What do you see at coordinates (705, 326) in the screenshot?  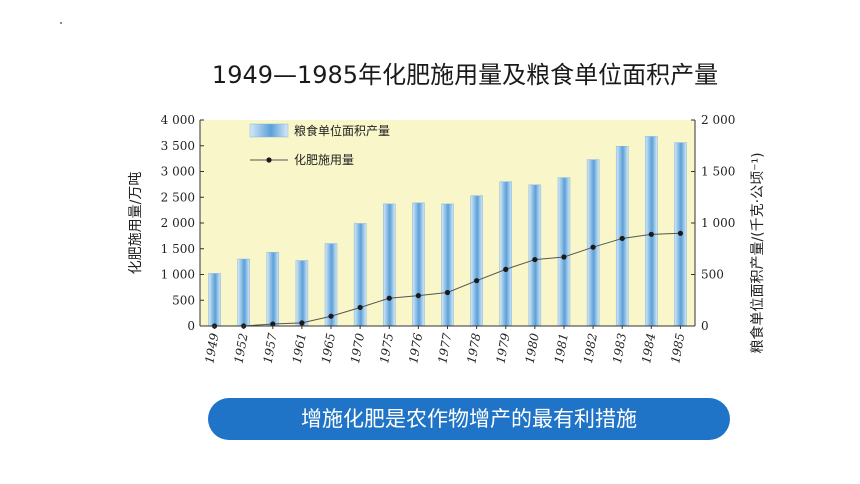 I see `right-tick-label: 0` at bounding box center [705, 326].